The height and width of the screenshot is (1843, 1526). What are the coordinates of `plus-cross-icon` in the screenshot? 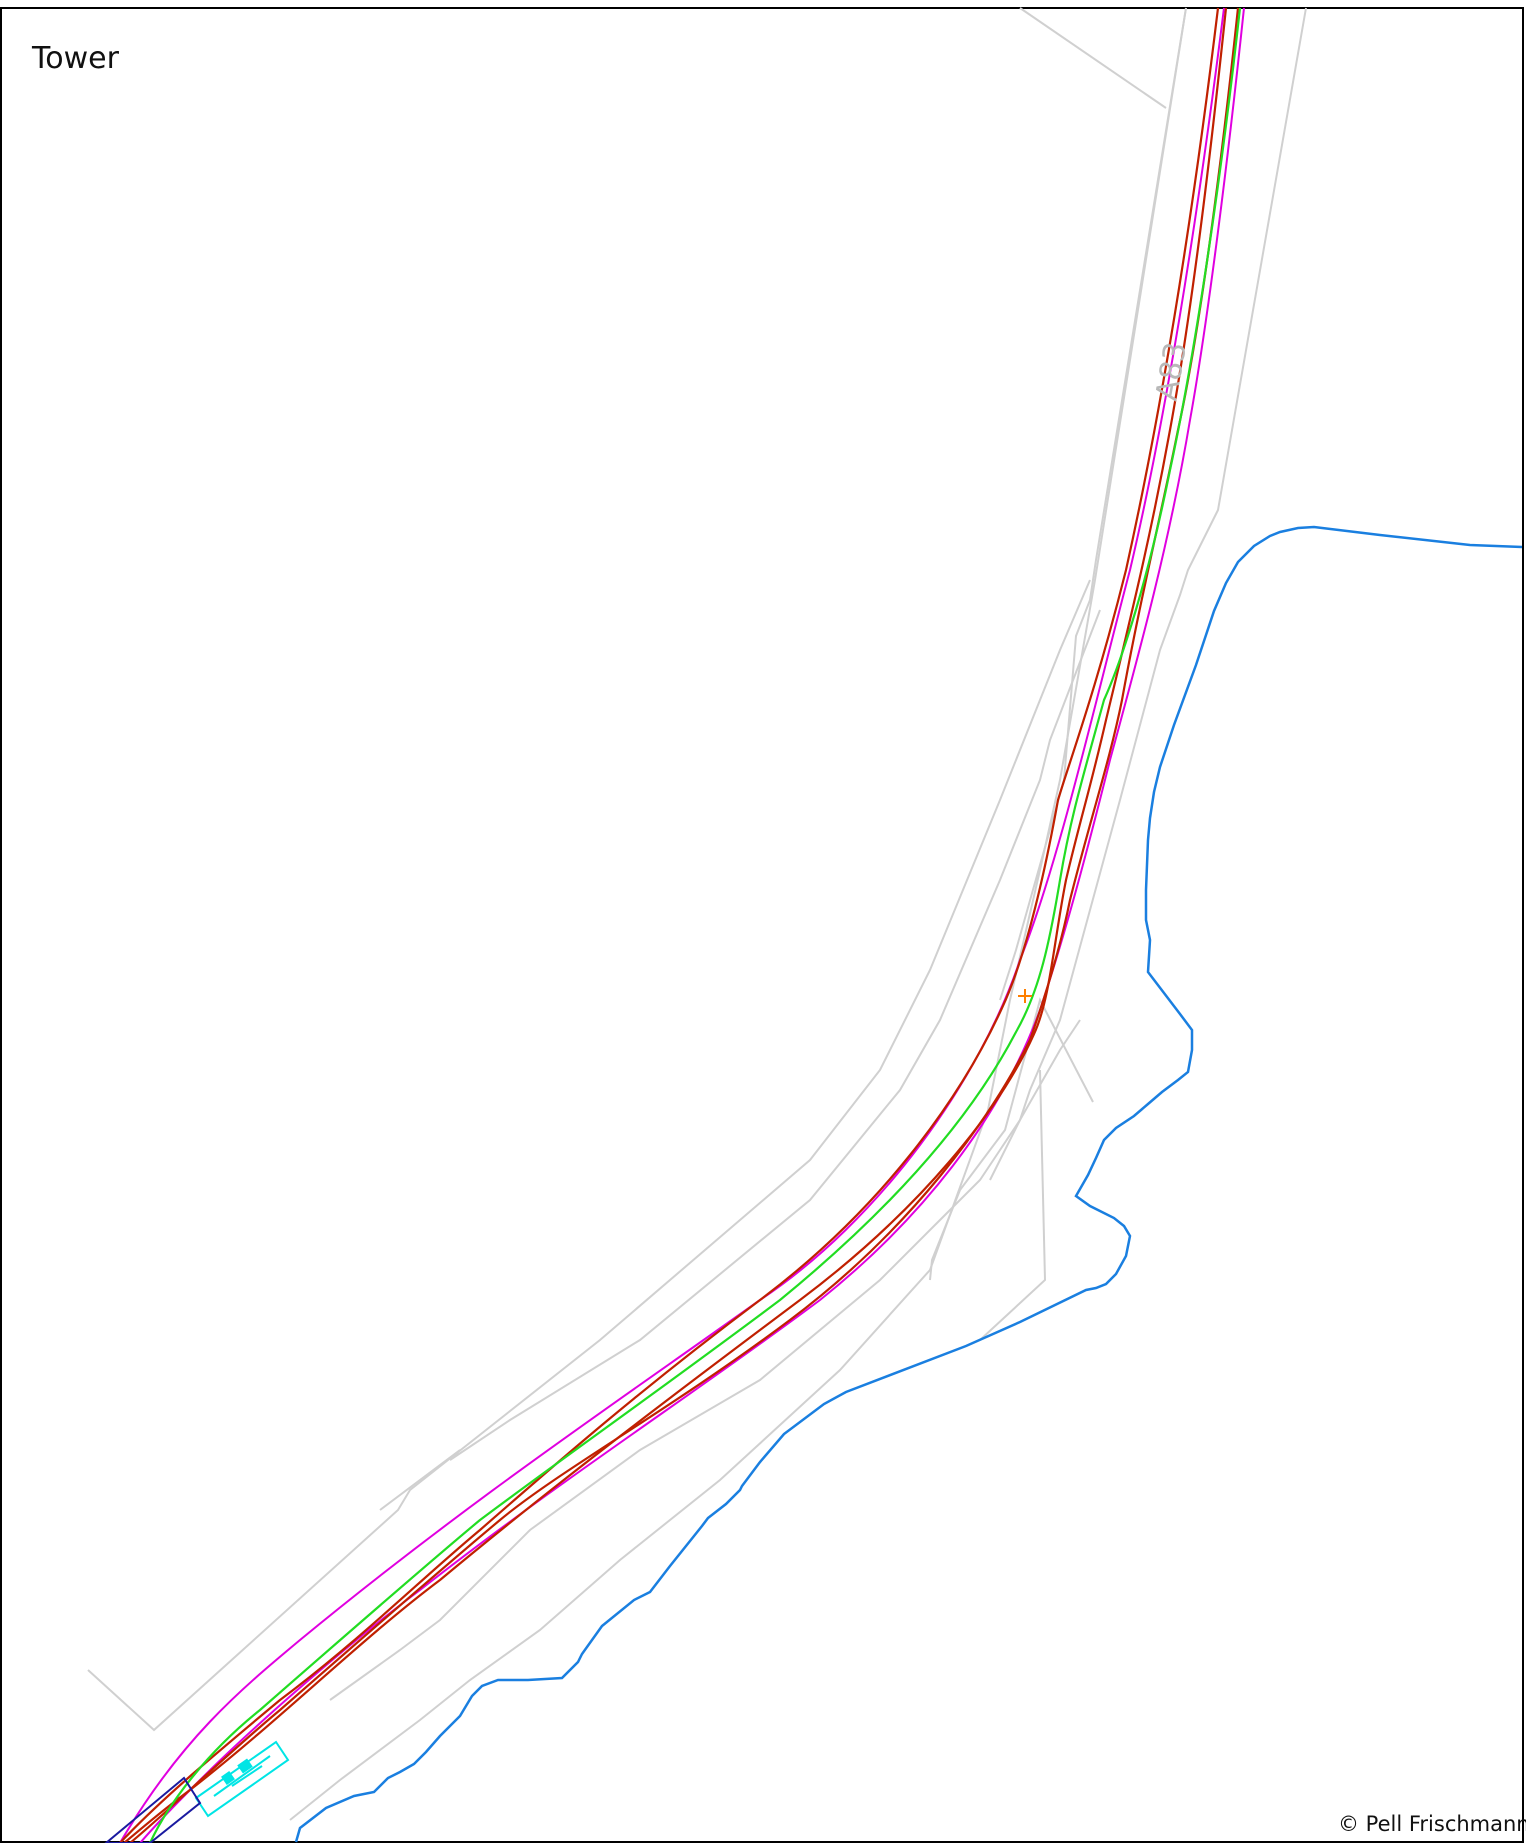 It's located at (1025, 996).